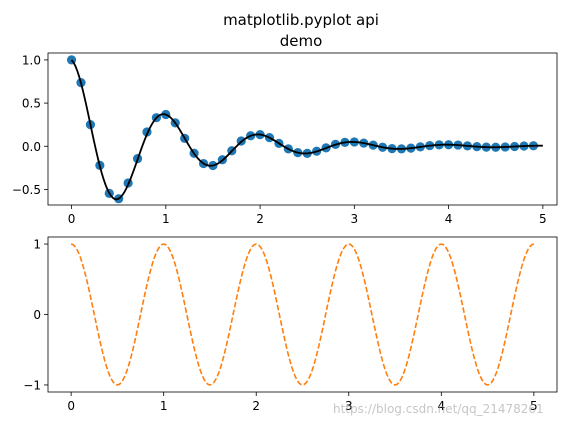  What do you see at coordinates (37, 245) in the screenshot?
I see `y-tick-label: 1` at bounding box center [37, 245].